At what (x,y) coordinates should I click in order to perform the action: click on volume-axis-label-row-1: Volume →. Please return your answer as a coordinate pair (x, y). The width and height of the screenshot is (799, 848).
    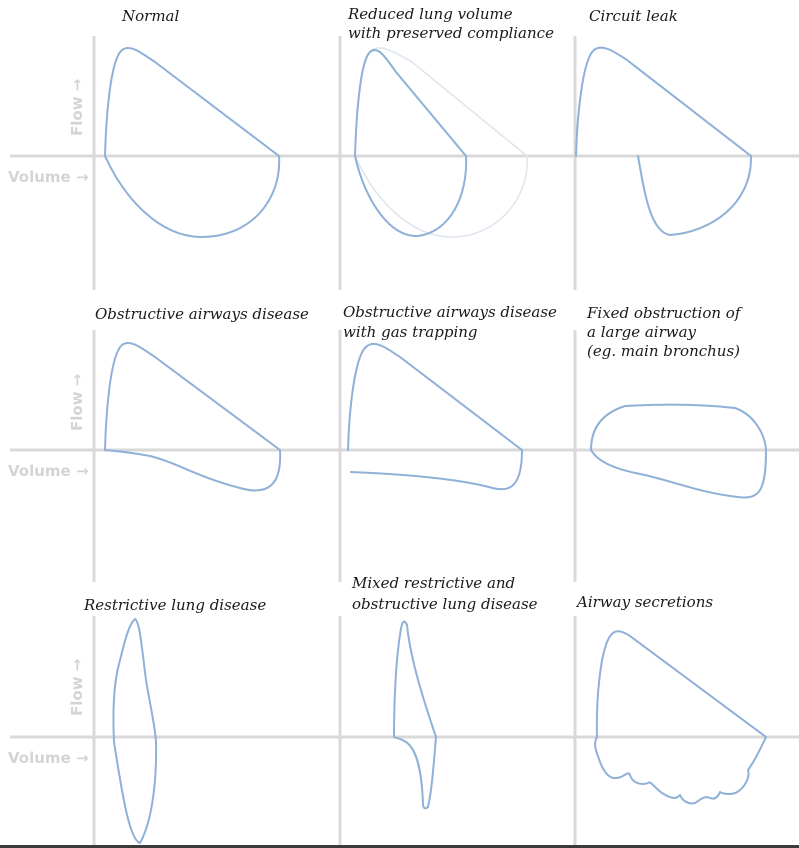
    Looking at the image, I should click on (48, 177).